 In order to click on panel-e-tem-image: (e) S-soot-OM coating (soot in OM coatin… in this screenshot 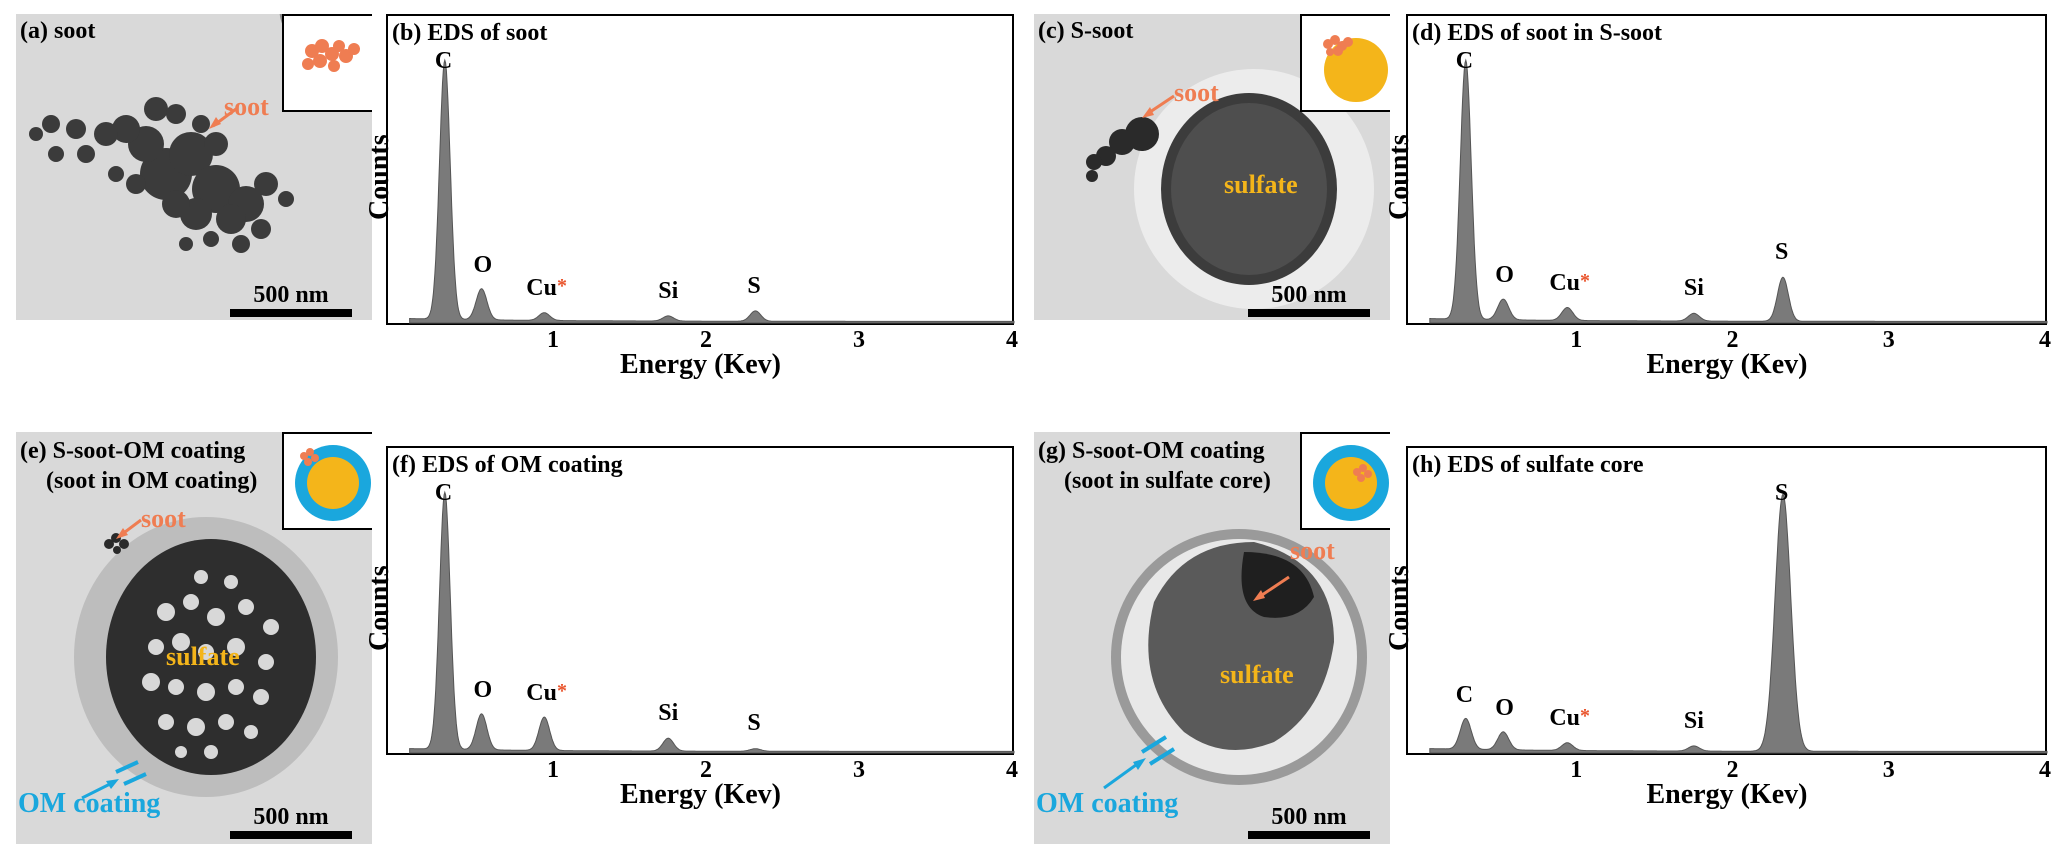, I will do `click(194, 638)`.